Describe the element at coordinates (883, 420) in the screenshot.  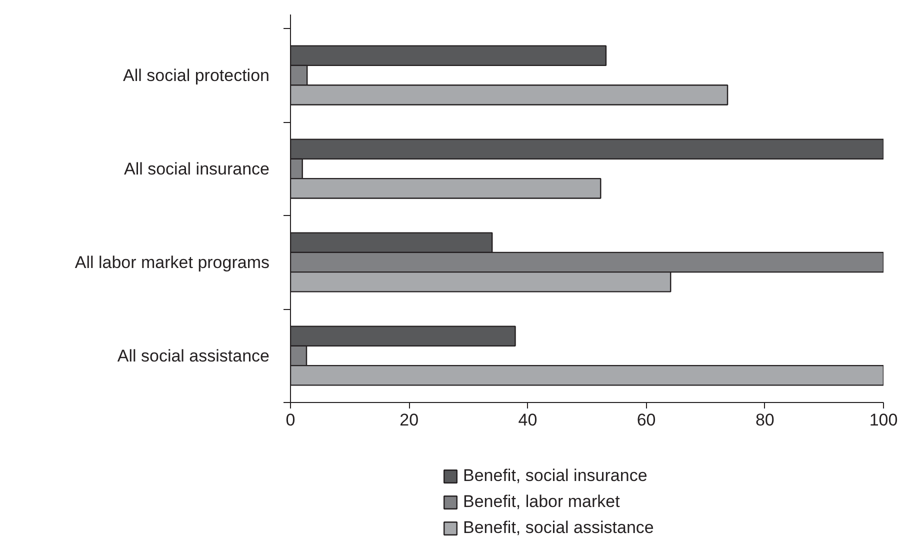
I see `x-tick-label: 100` at that location.